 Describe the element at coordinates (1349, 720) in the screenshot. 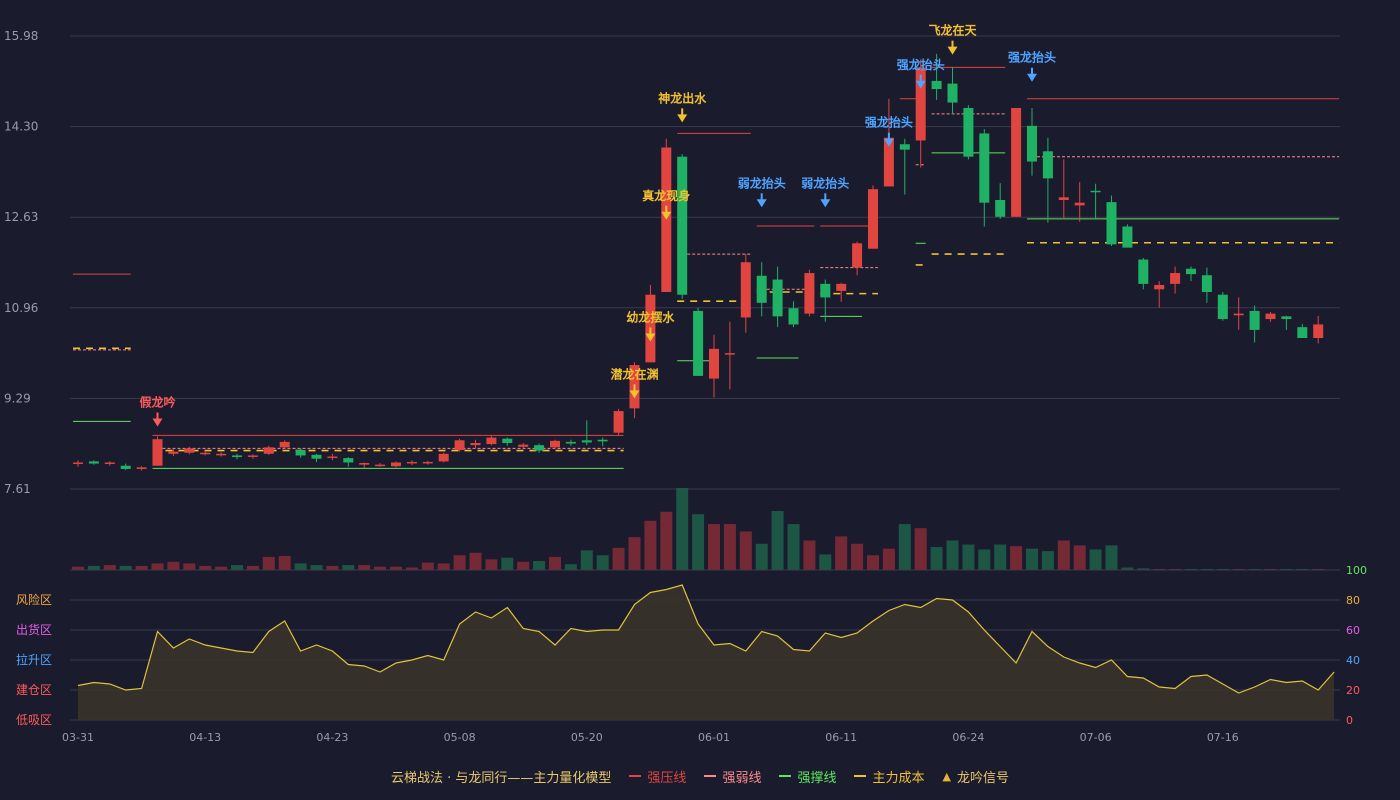

I see `oscillator-tick-label: 0` at that location.